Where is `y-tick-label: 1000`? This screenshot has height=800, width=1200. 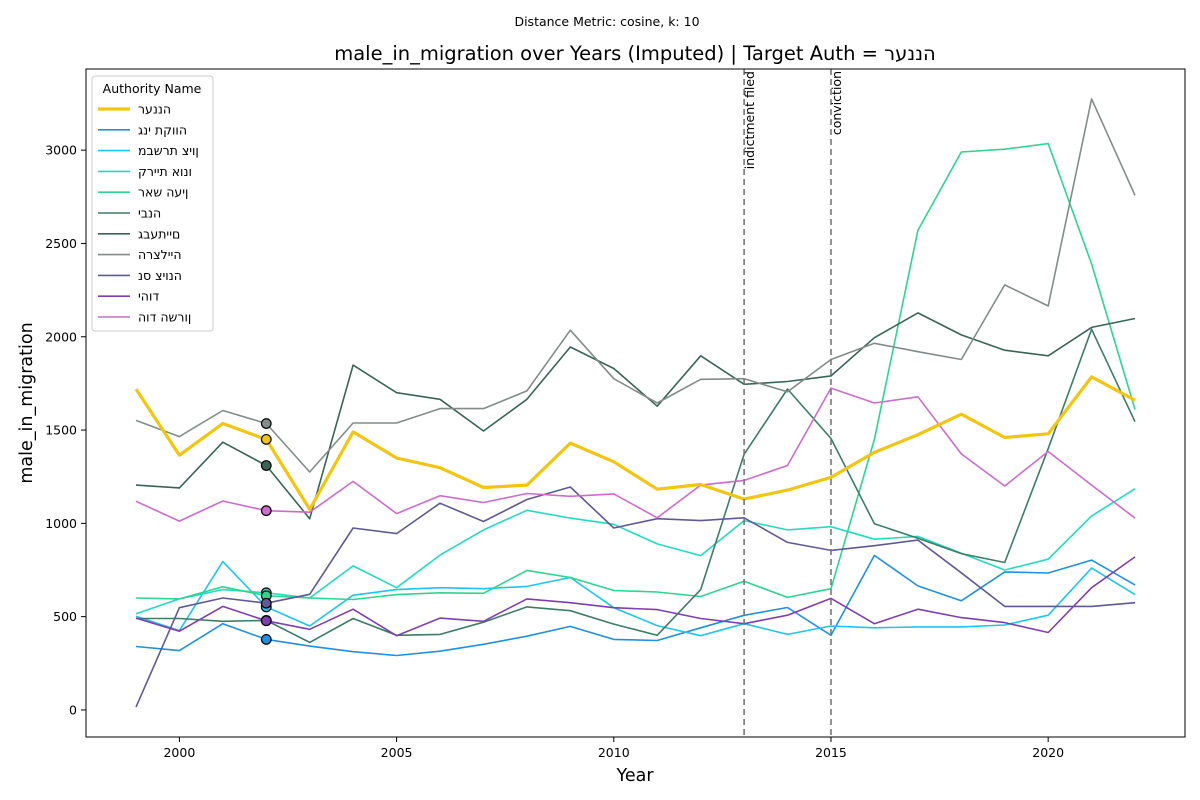 y-tick-label: 1000 is located at coordinates (61, 523).